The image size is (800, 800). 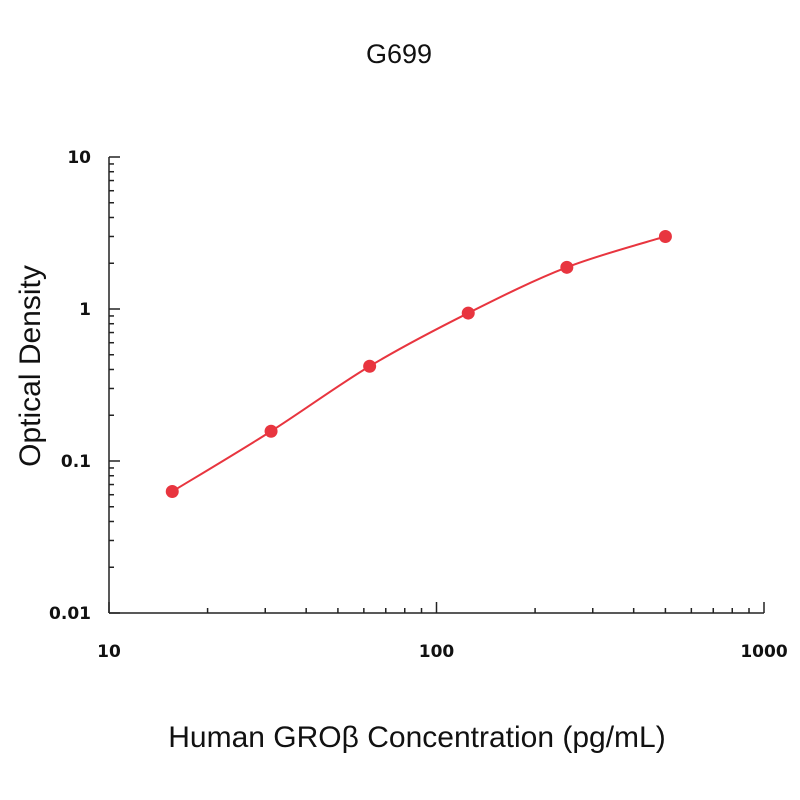 What do you see at coordinates (763, 652) in the screenshot?
I see `x-tick-label: 1000` at bounding box center [763, 652].